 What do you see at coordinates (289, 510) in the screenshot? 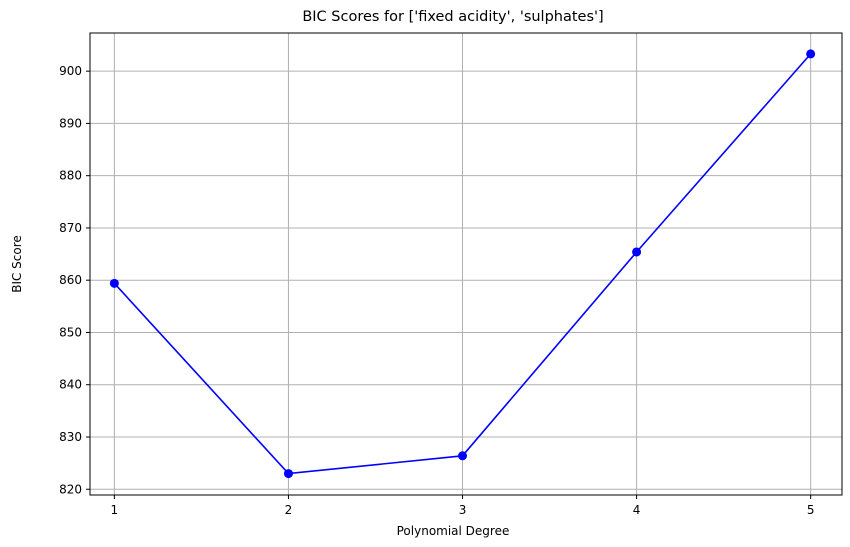
I see `x-tick-label: 2` at bounding box center [289, 510].